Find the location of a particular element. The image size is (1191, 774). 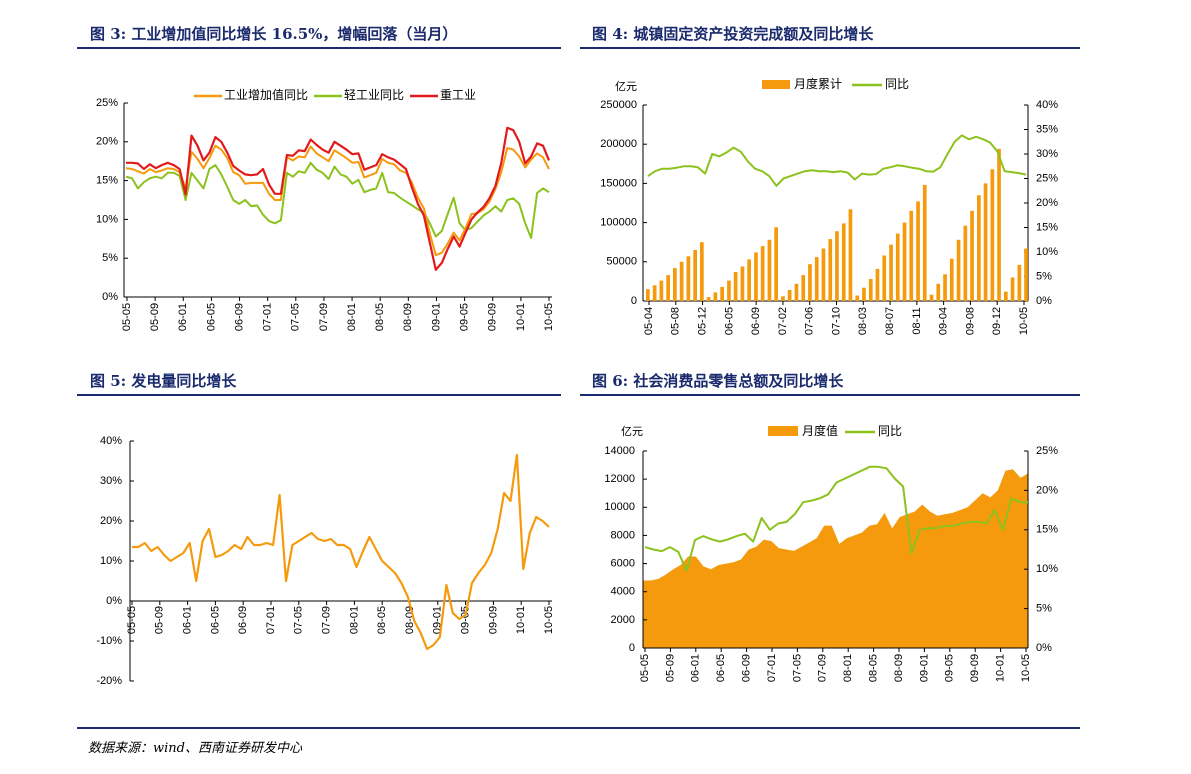

fig3-xtick-label: 06-09 is located at coordinates (239, 317).